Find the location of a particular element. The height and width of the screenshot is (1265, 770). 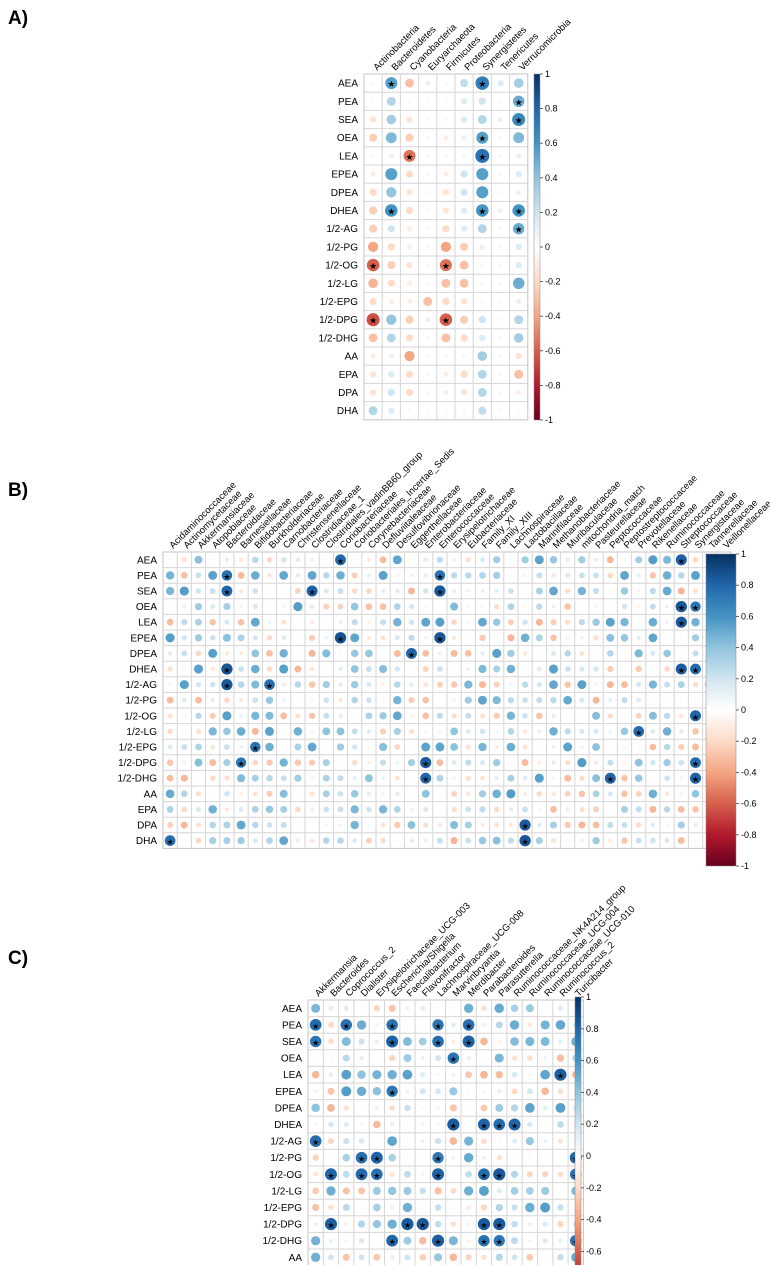

row-label: 1/2-EPG is located at coordinates (339, 302).